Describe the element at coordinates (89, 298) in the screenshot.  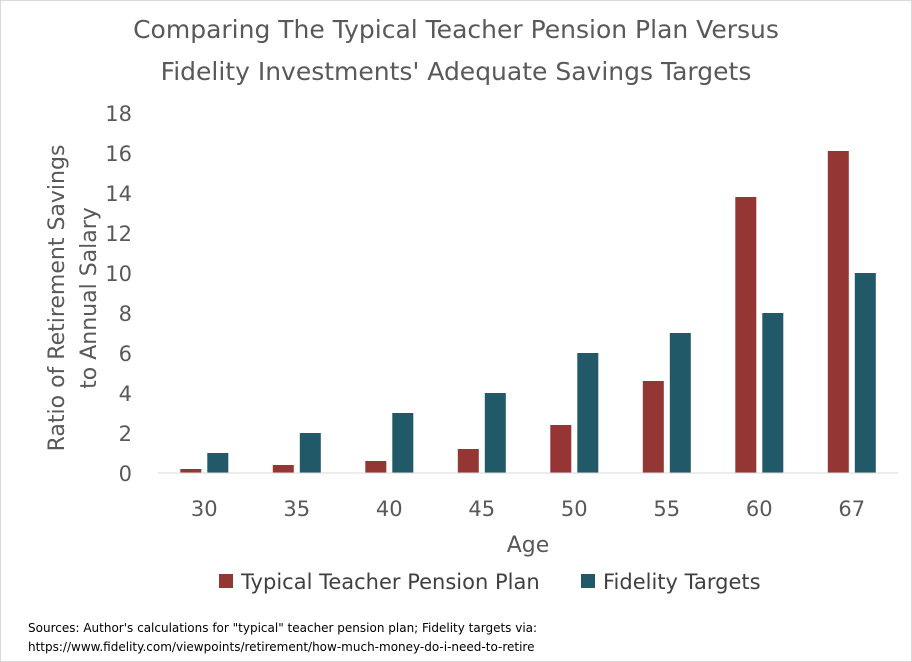
I see `y-axis-title-line-2: to Annual Salary` at that location.